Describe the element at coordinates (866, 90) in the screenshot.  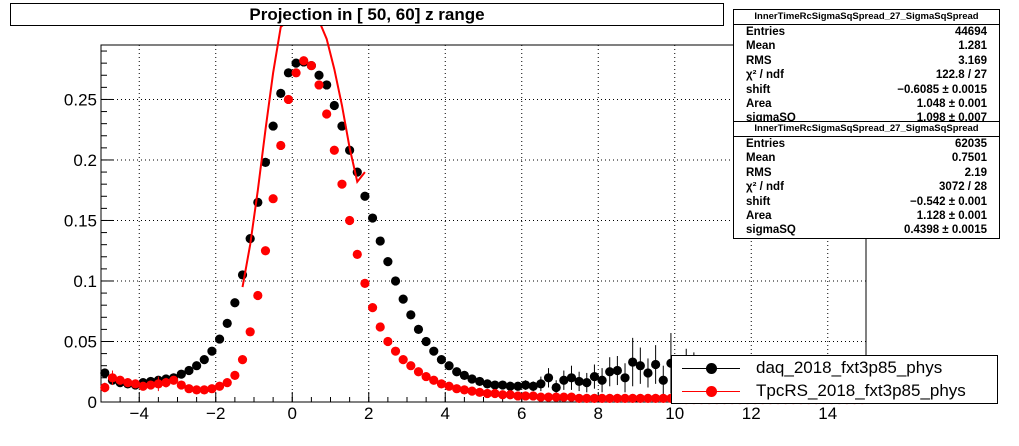
I see `stats-row: shift −0.6085 ± 0.0015` at that location.